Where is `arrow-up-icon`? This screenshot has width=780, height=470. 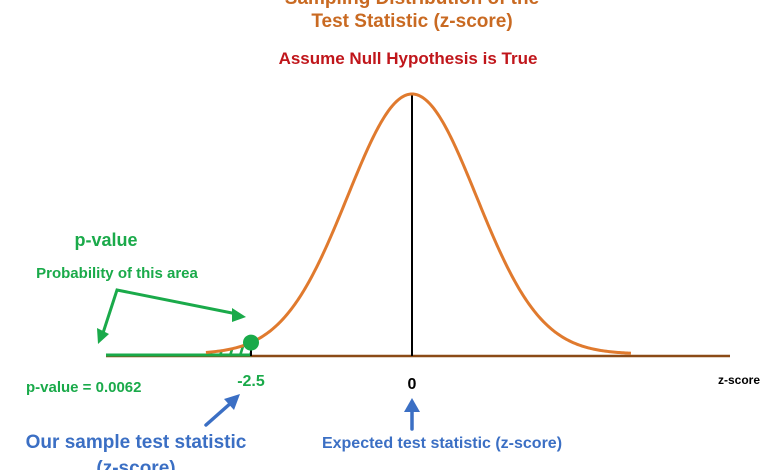
arrow-up-icon is located at coordinates (412, 414).